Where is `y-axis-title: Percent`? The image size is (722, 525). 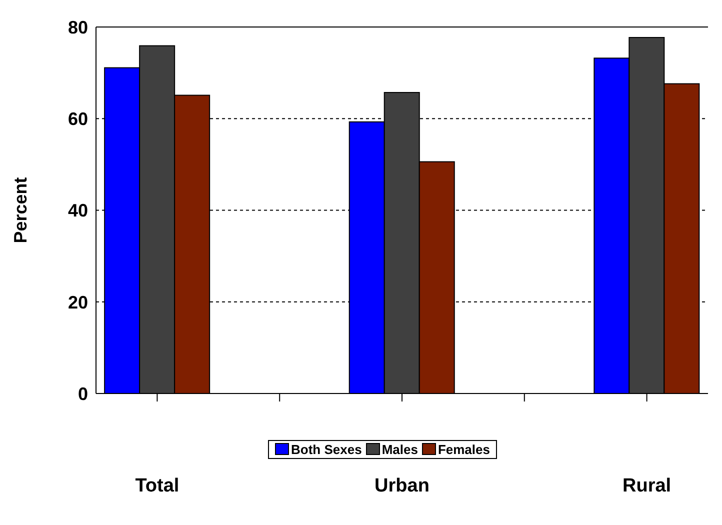 y-axis-title: Percent is located at coordinates (20, 210).